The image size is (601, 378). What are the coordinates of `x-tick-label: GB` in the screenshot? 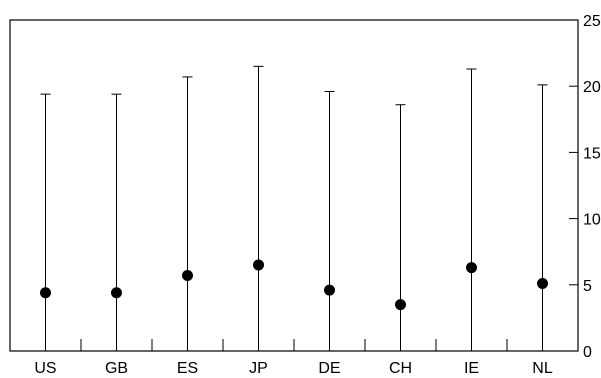 It's located at (116, 368).